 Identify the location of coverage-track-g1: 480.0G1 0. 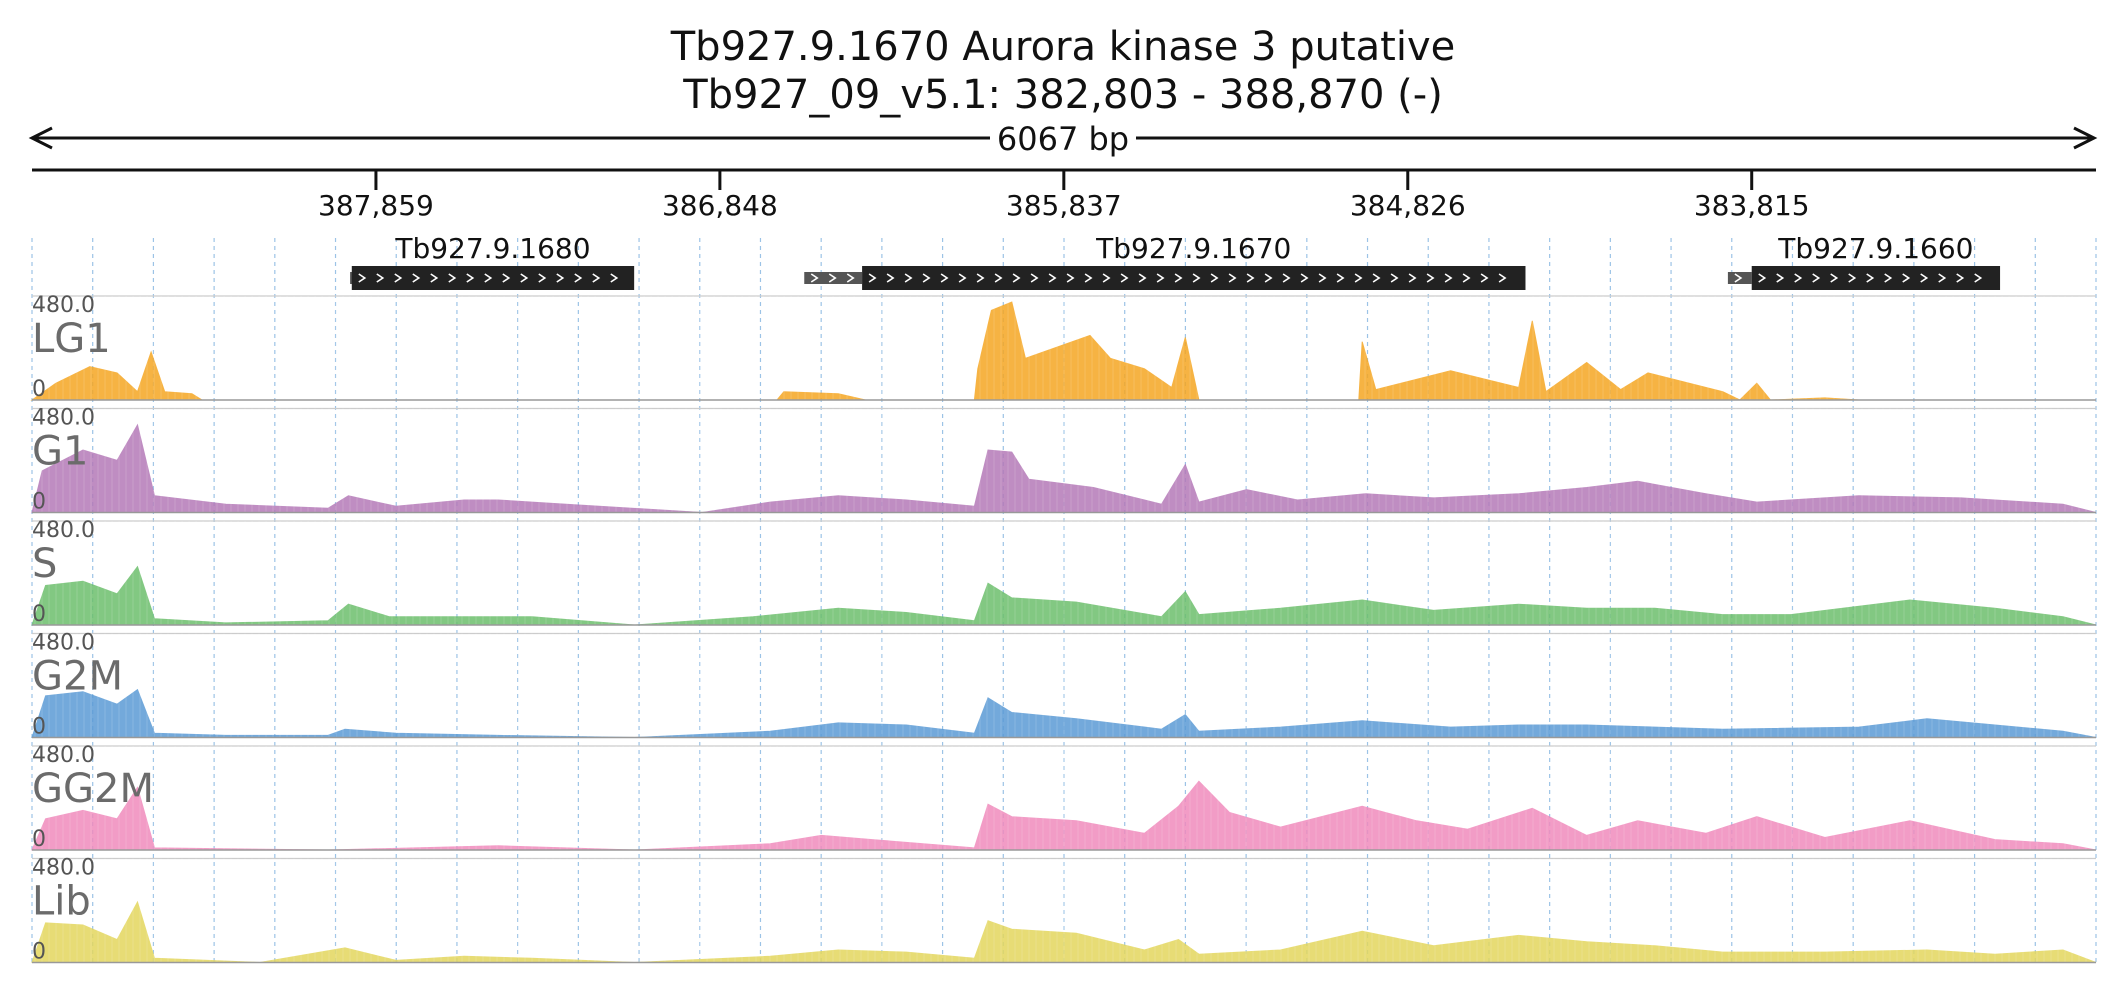
(1064, 460).